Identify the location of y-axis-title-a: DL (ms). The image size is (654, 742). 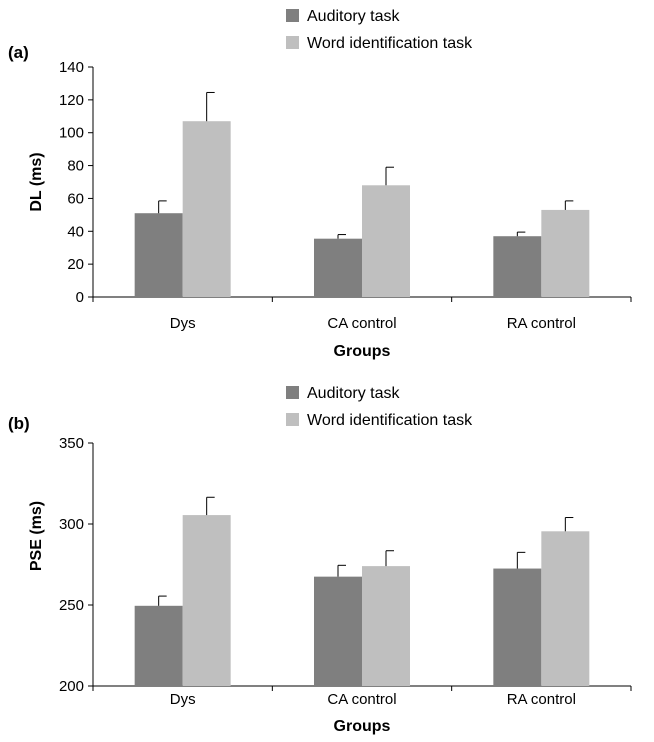
(36, 181).